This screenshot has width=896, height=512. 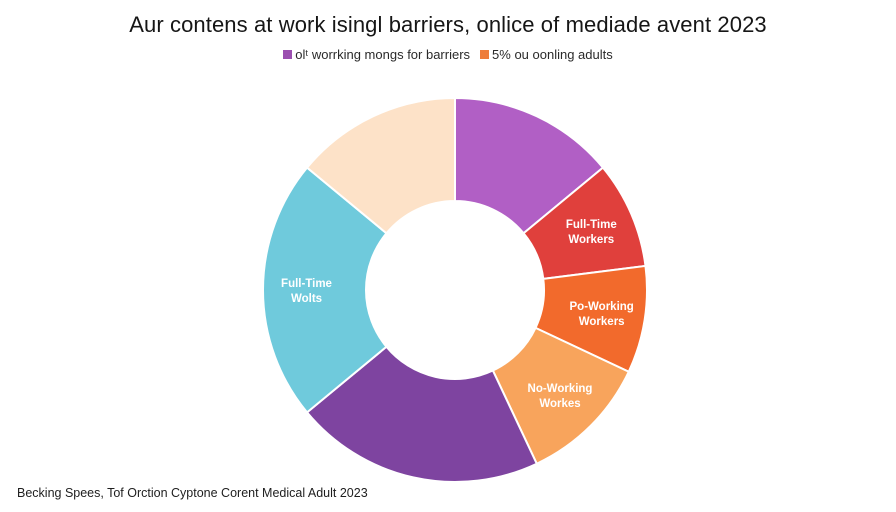 I want to click on legend-swatch-purple, so click(x=288, y=54).